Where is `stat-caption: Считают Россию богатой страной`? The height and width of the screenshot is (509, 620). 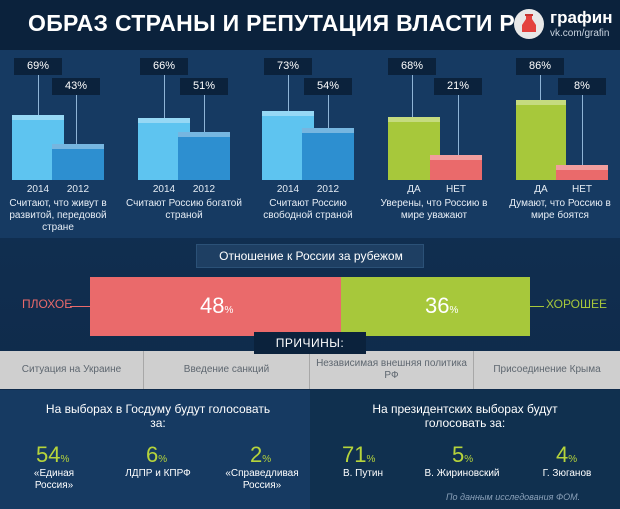 stat-caption: Считают Россию богатой страной is located at coordinates (184, 209).